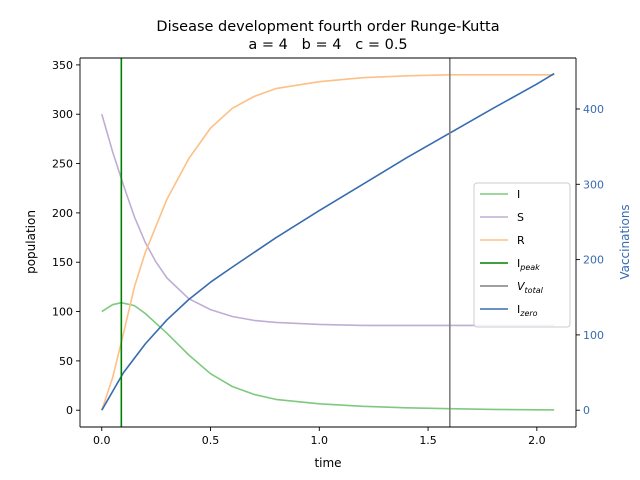  I want to click on y-tick-label-left: 300, so click(62, 114).